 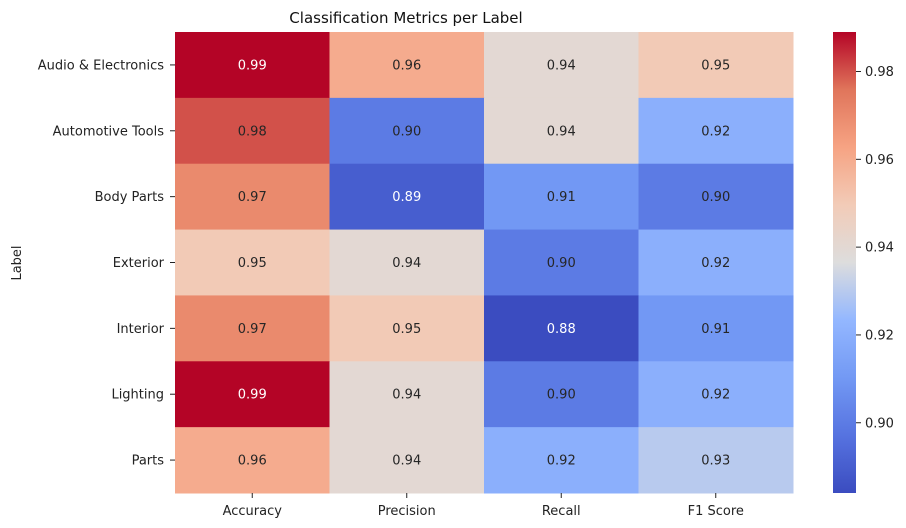 What do you see at coordinates (483, 506) in the screenshot?
I see `column-tick-labels: Accuracy Precision Recall F1 Score` at bounding box center [483, 506].